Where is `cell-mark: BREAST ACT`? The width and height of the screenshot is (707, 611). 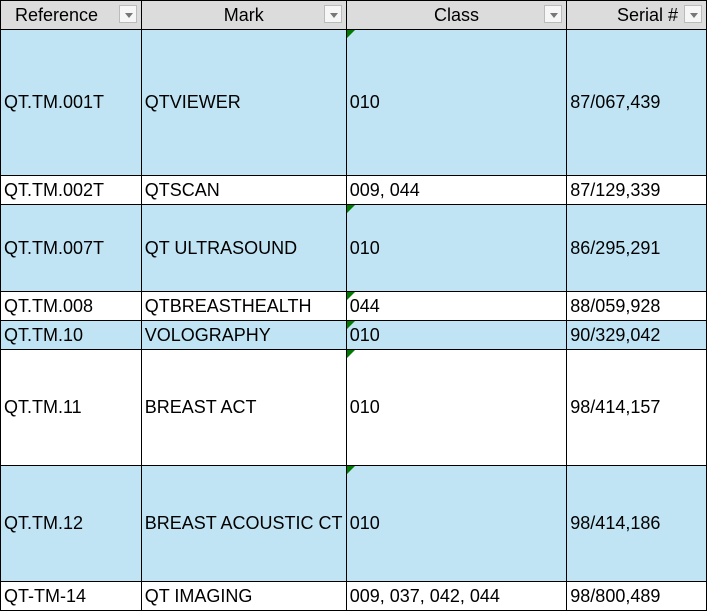 cell-mark: BREAST ACT is located at coordinates (243, 407).